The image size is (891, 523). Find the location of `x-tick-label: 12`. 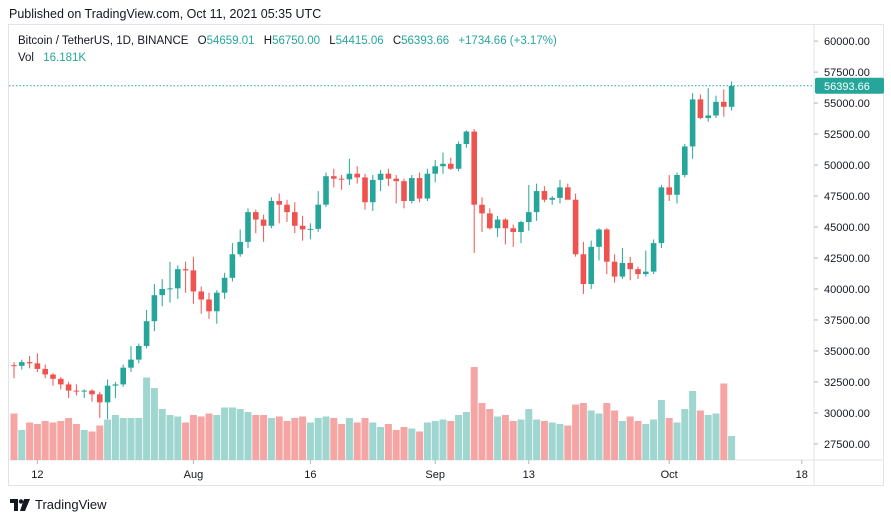

x-tick-label: 12 is located at coordinates (37, 475).